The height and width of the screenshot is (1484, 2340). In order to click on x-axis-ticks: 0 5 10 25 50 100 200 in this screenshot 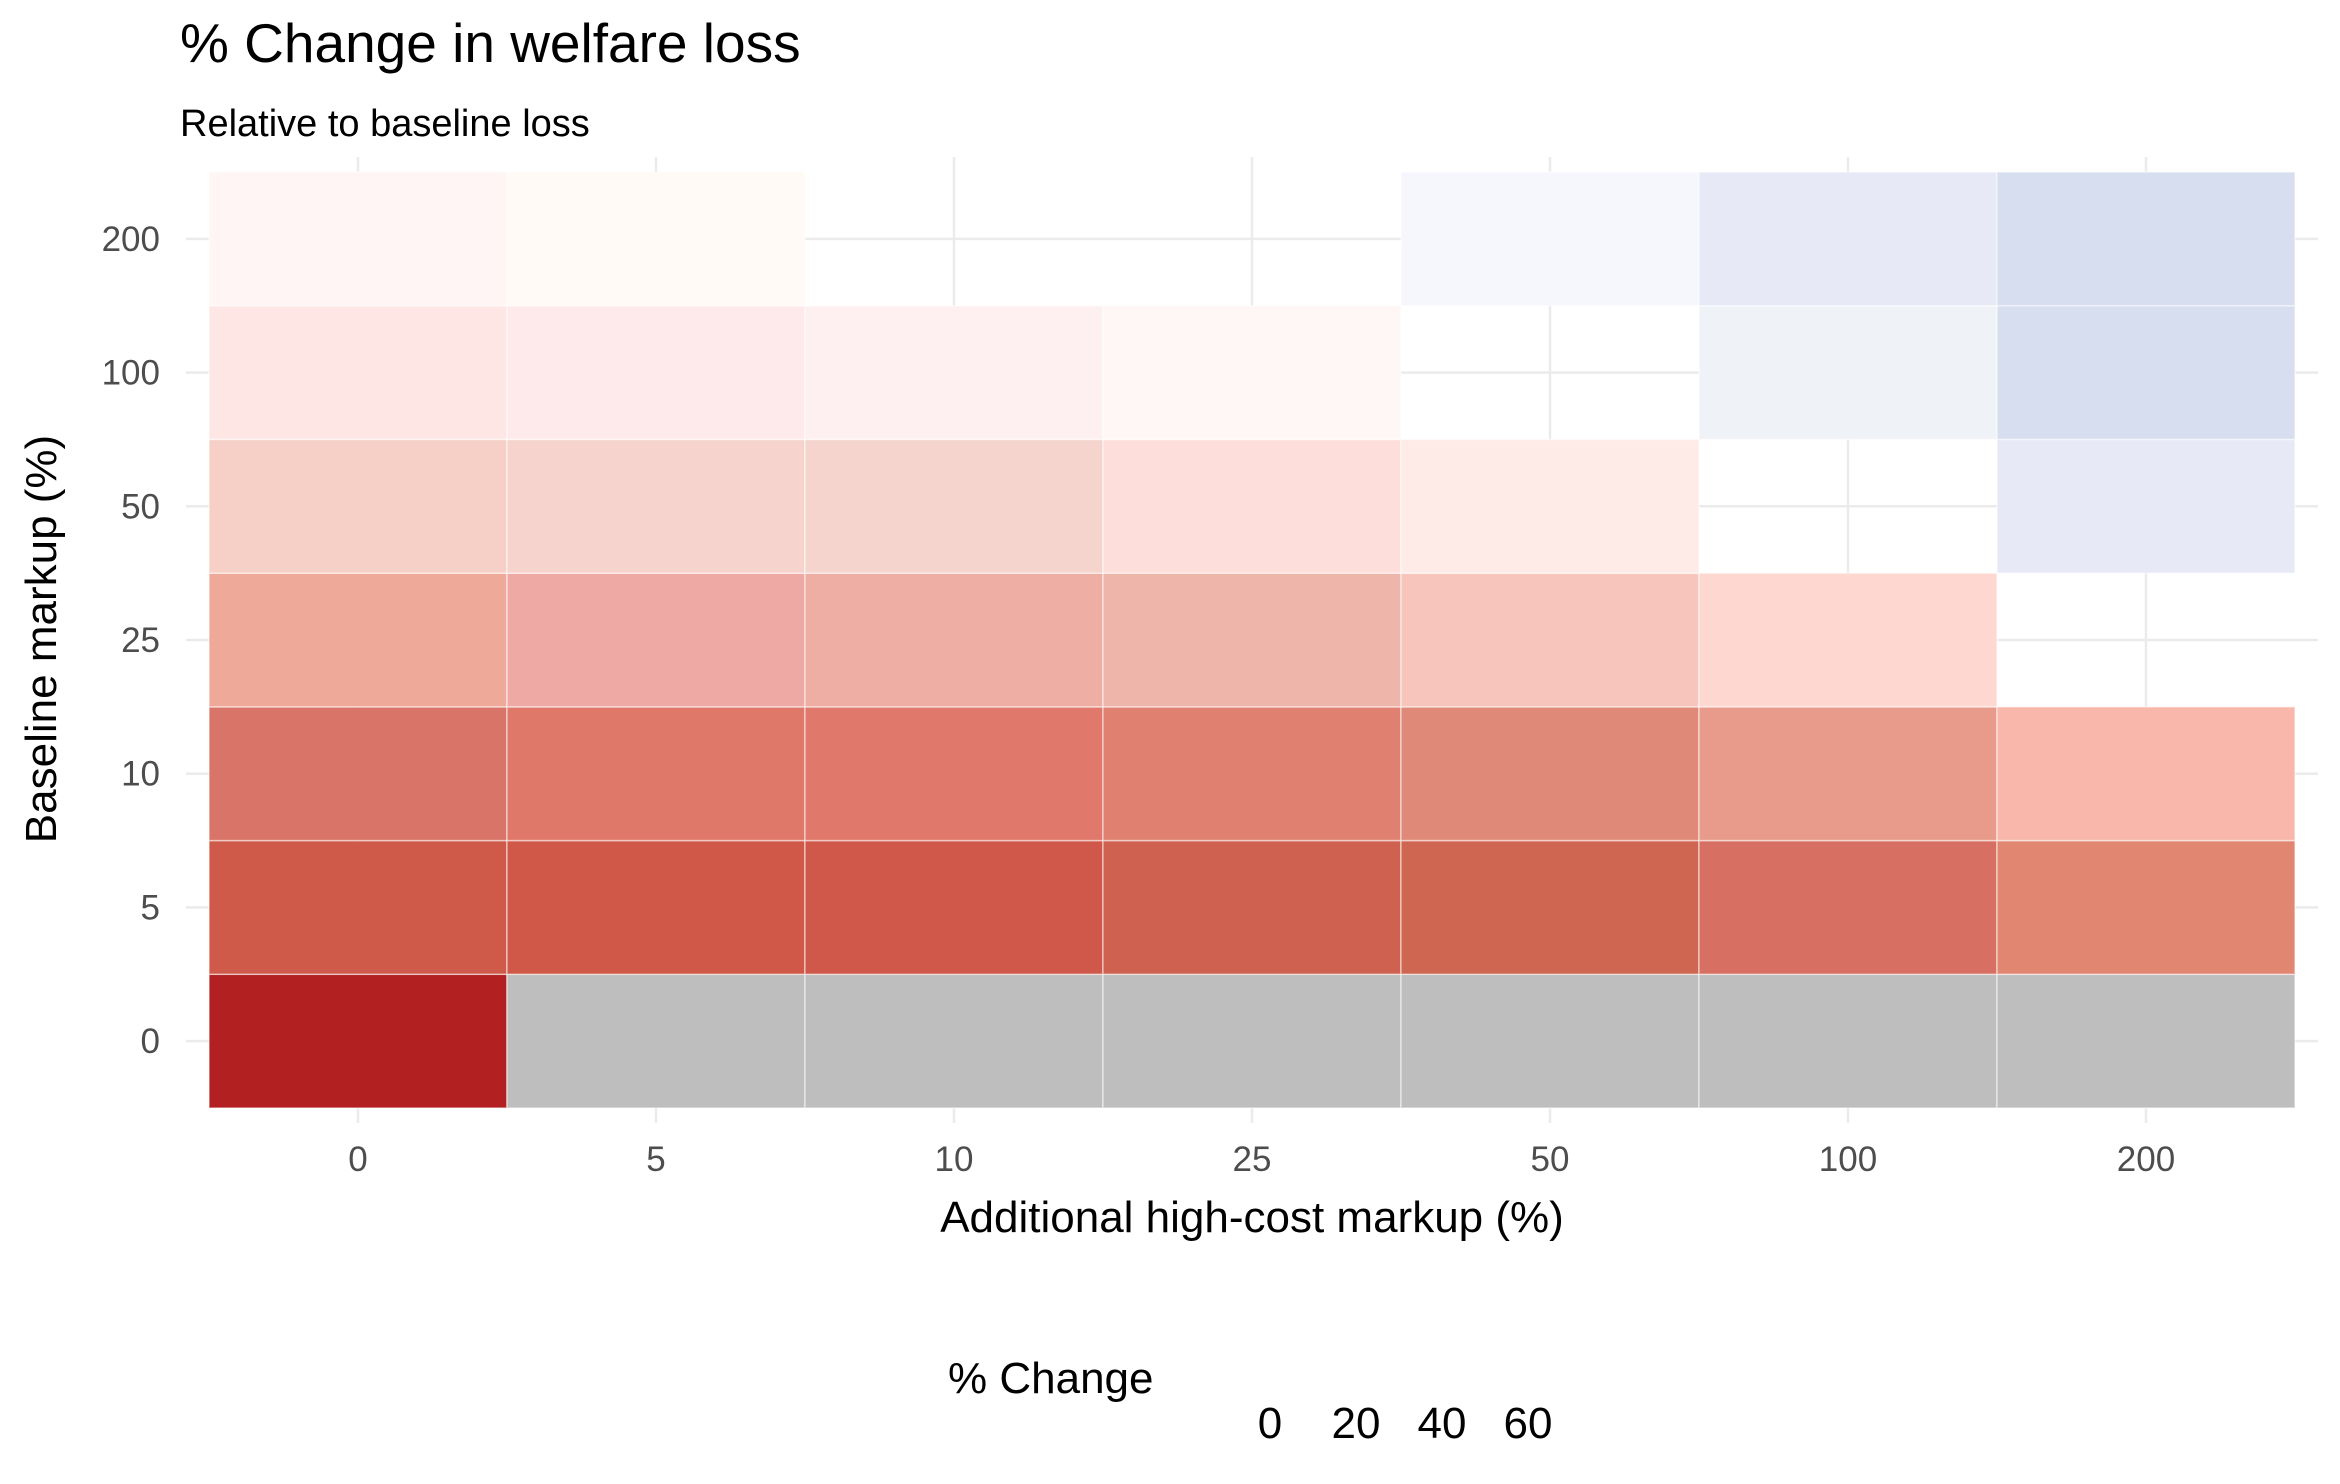, I will do `click(1261, 1159)`.